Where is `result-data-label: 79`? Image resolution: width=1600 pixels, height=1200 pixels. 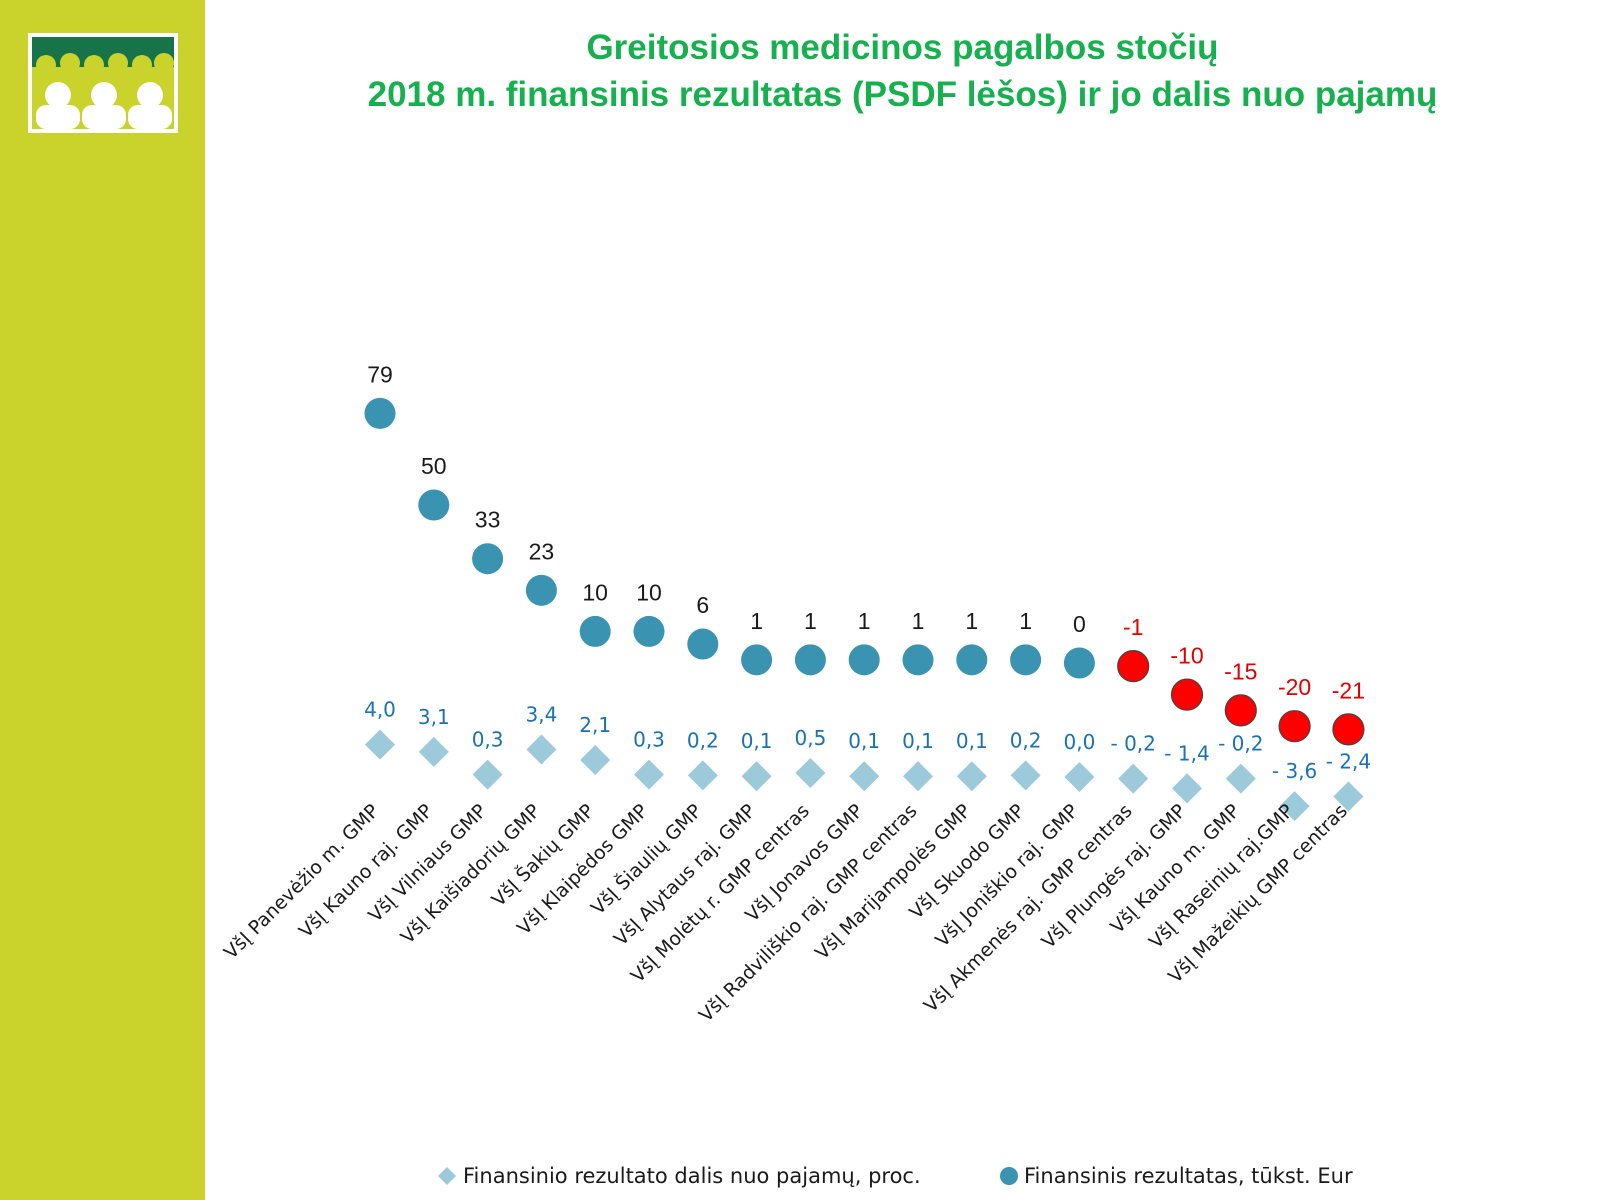
result-data-label: 79 is located at coordinates (380, 374).